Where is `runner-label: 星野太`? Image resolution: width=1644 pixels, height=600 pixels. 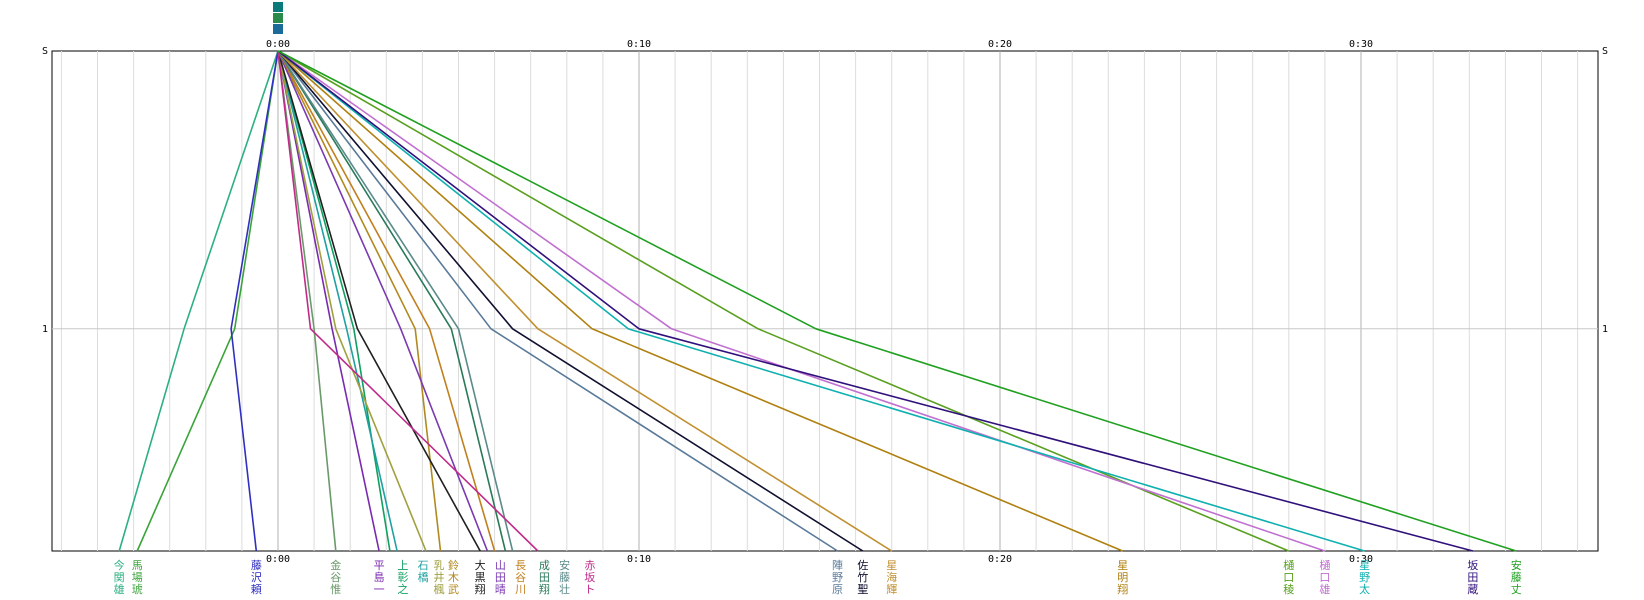
runner-label: 星野太 is located at coordinates (1364, 577).